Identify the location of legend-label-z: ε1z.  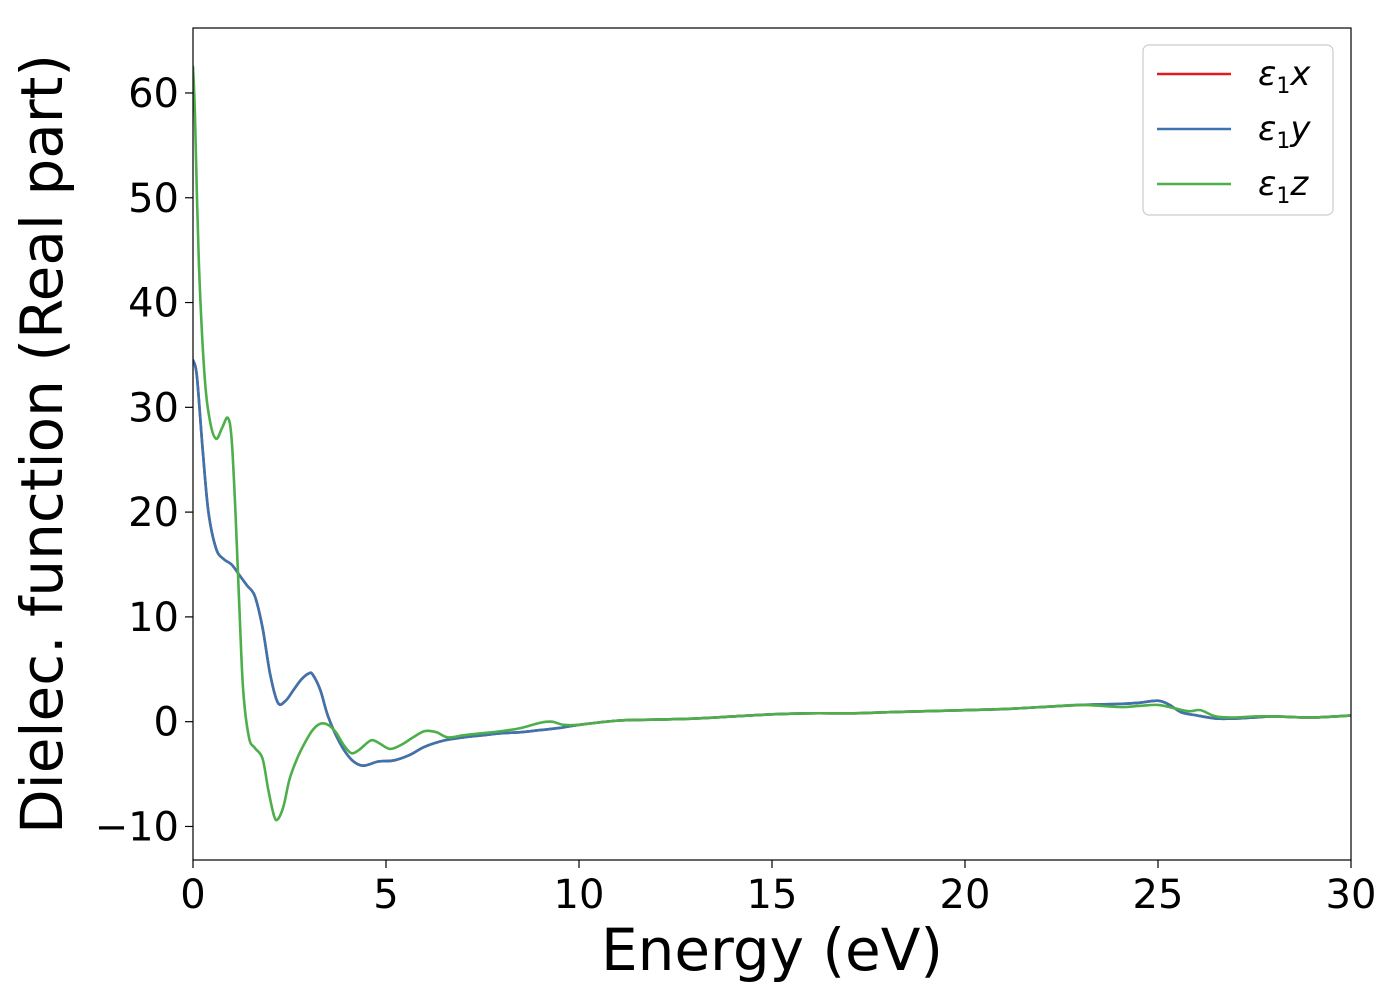
(1283, 186).